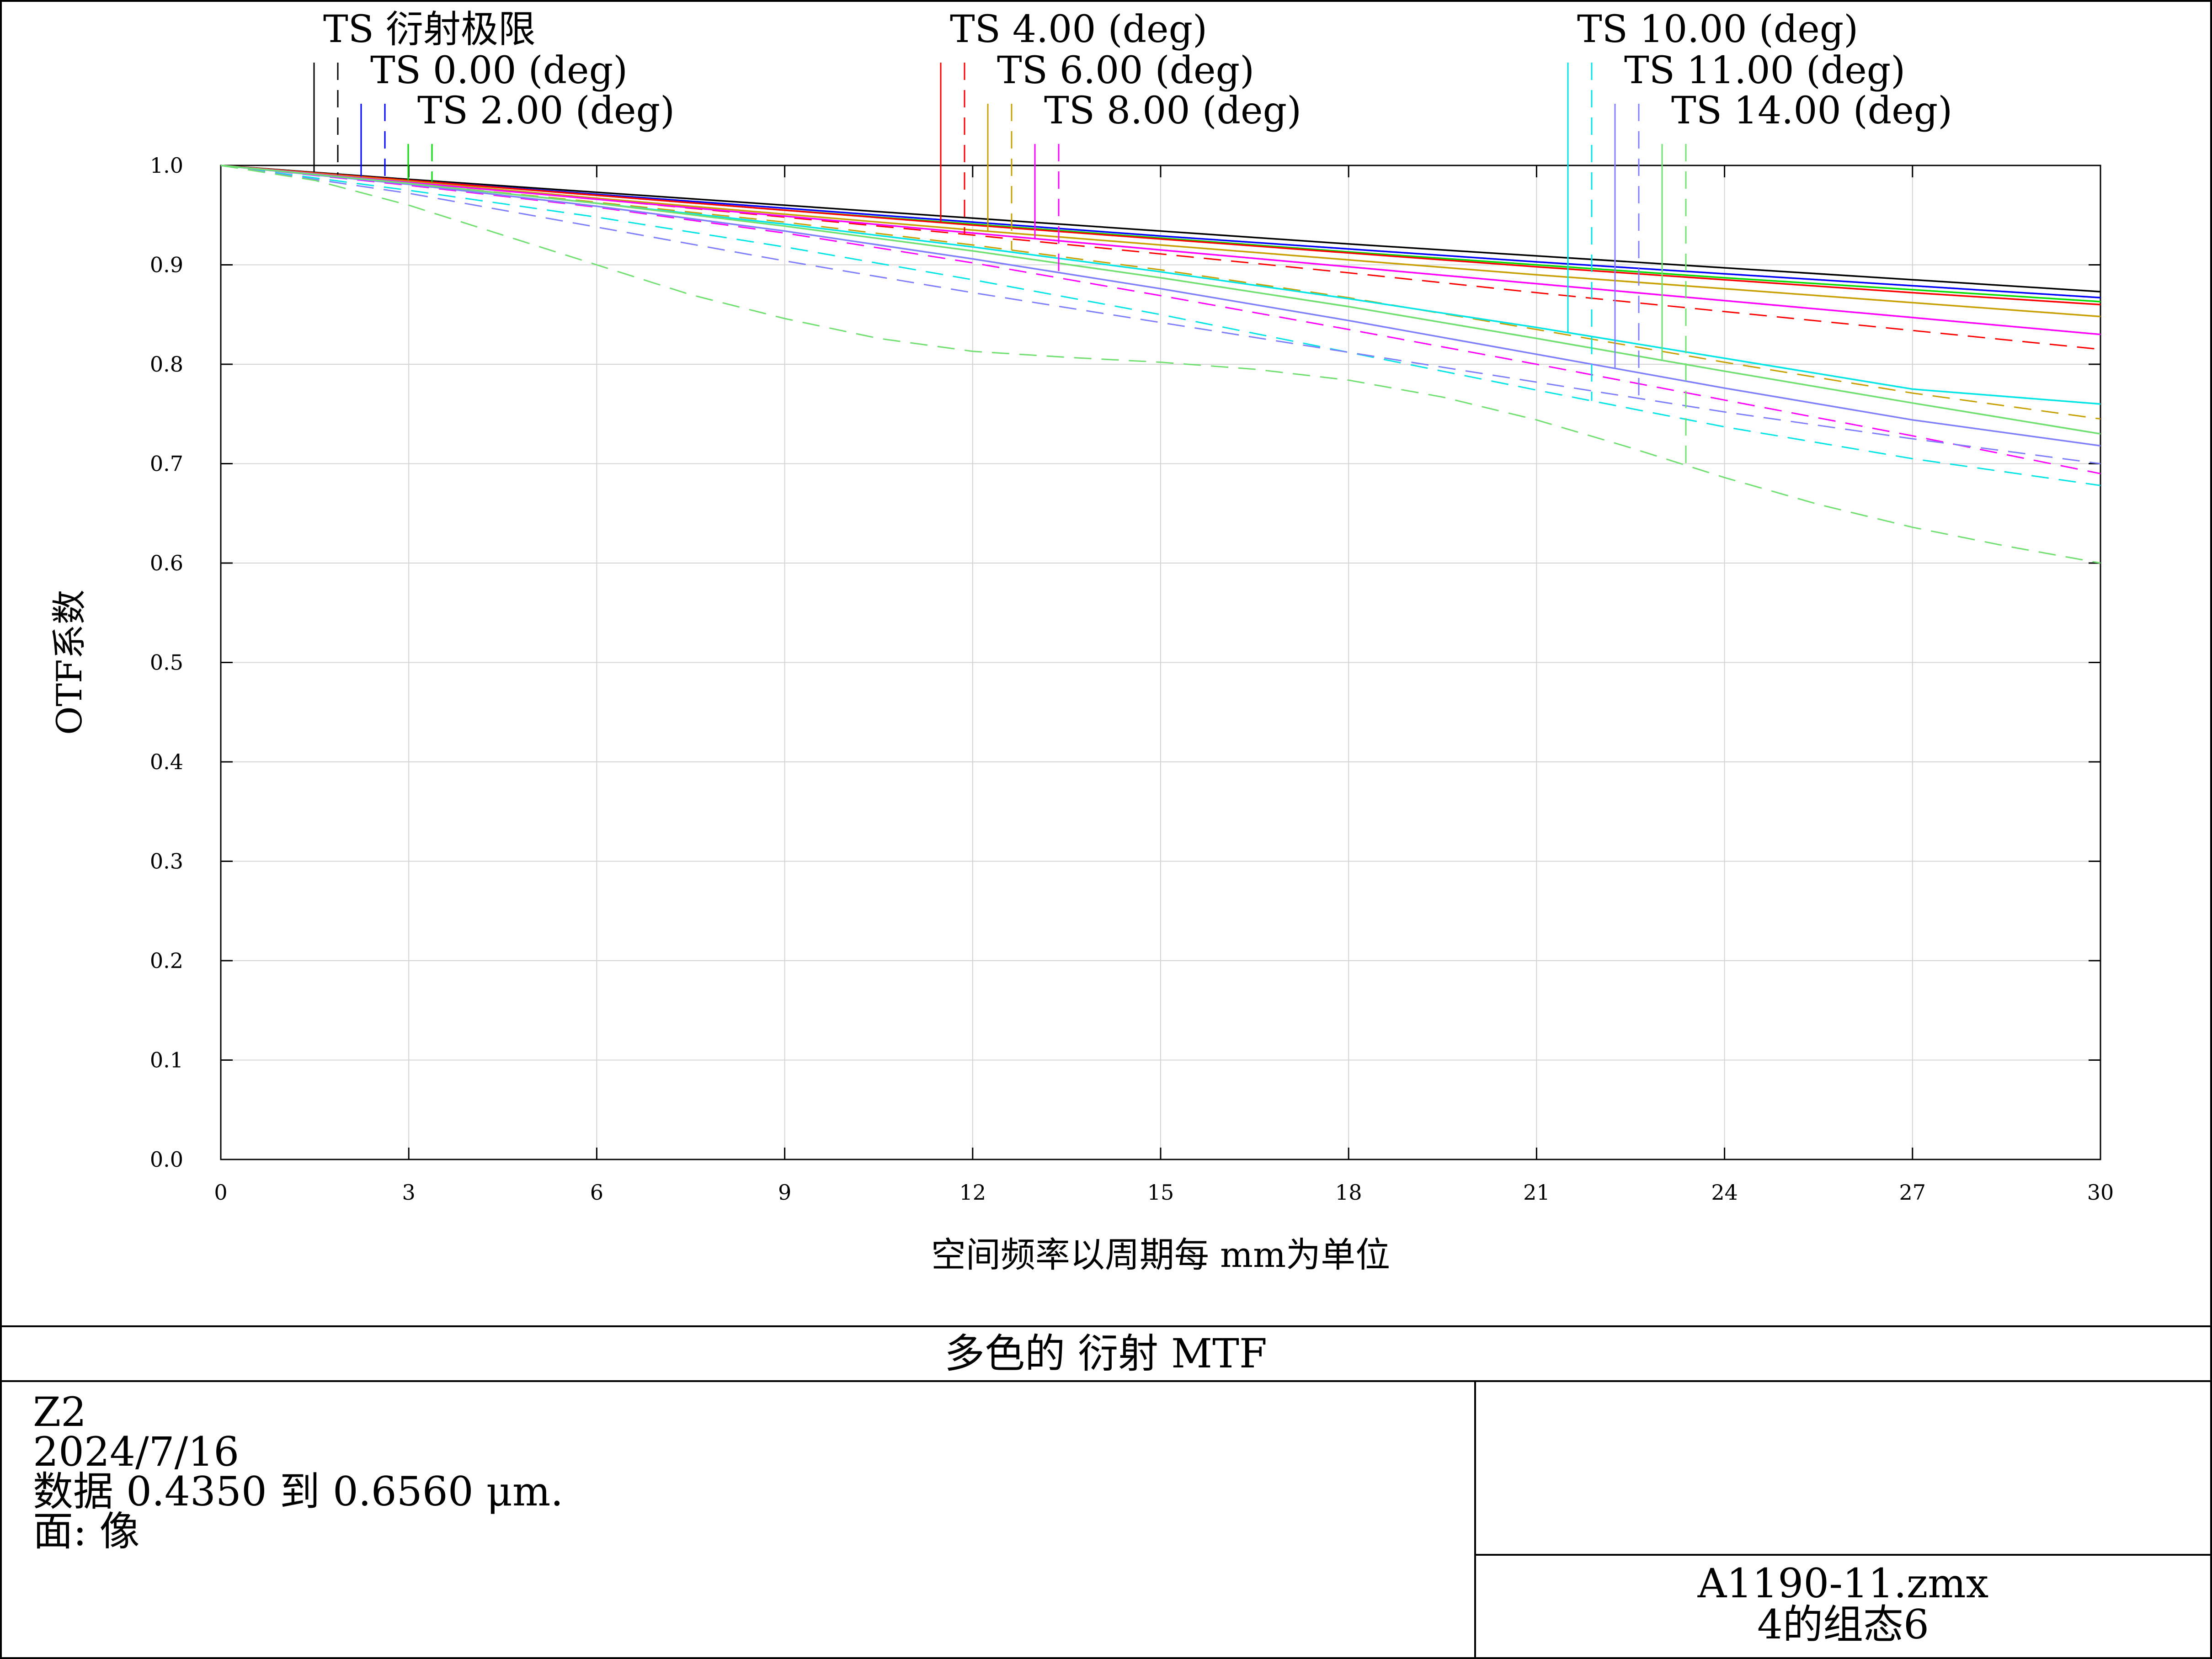  What do you see at coordinates (546, 111) in the screenshot?
I see `legend-label: TS 2.00 (deg)` at bounding box center [546, 111].